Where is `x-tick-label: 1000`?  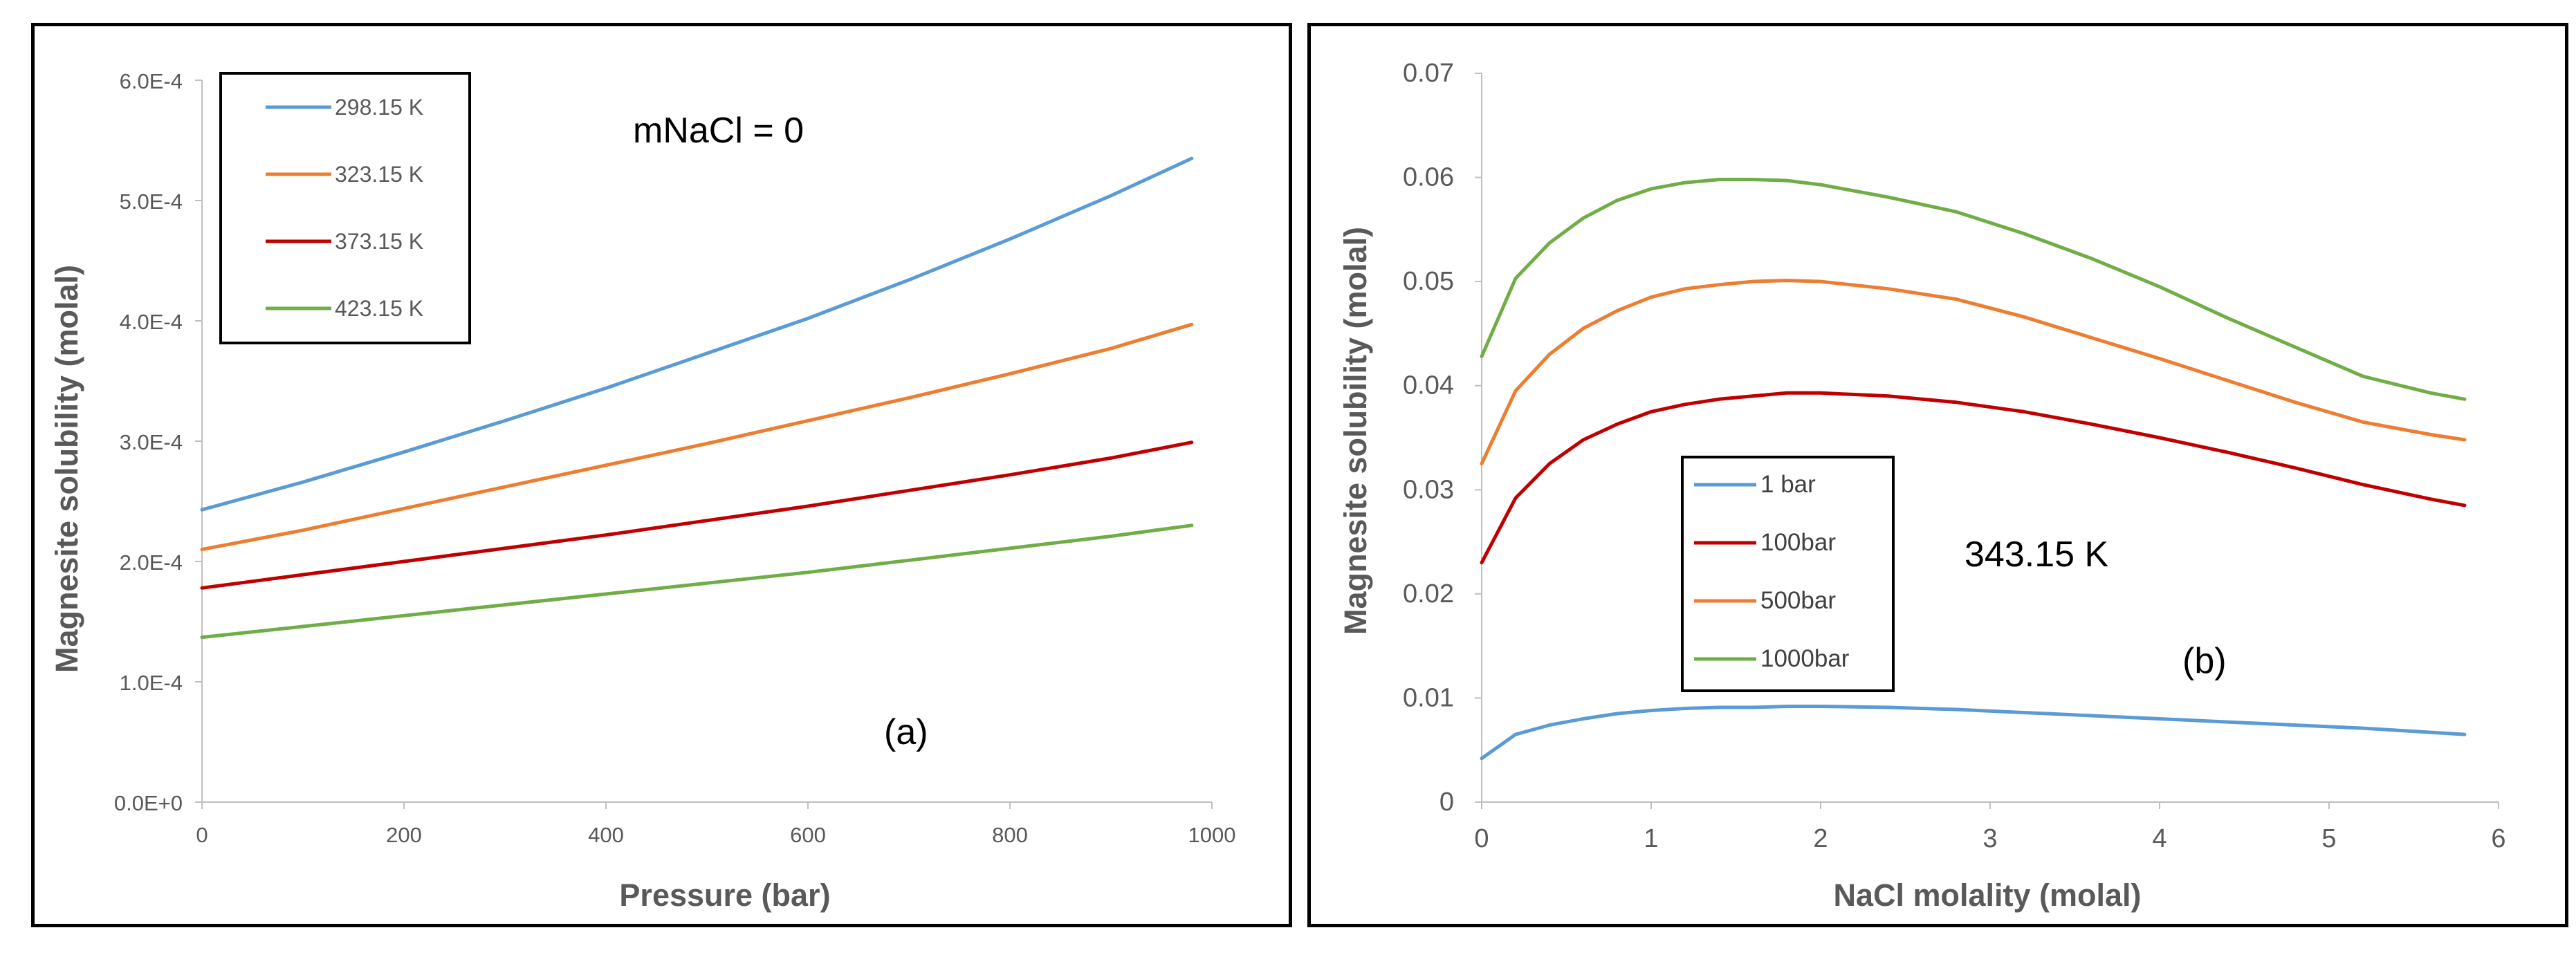
x-tick-label: 1000 is located at coordinates (1212, 835).